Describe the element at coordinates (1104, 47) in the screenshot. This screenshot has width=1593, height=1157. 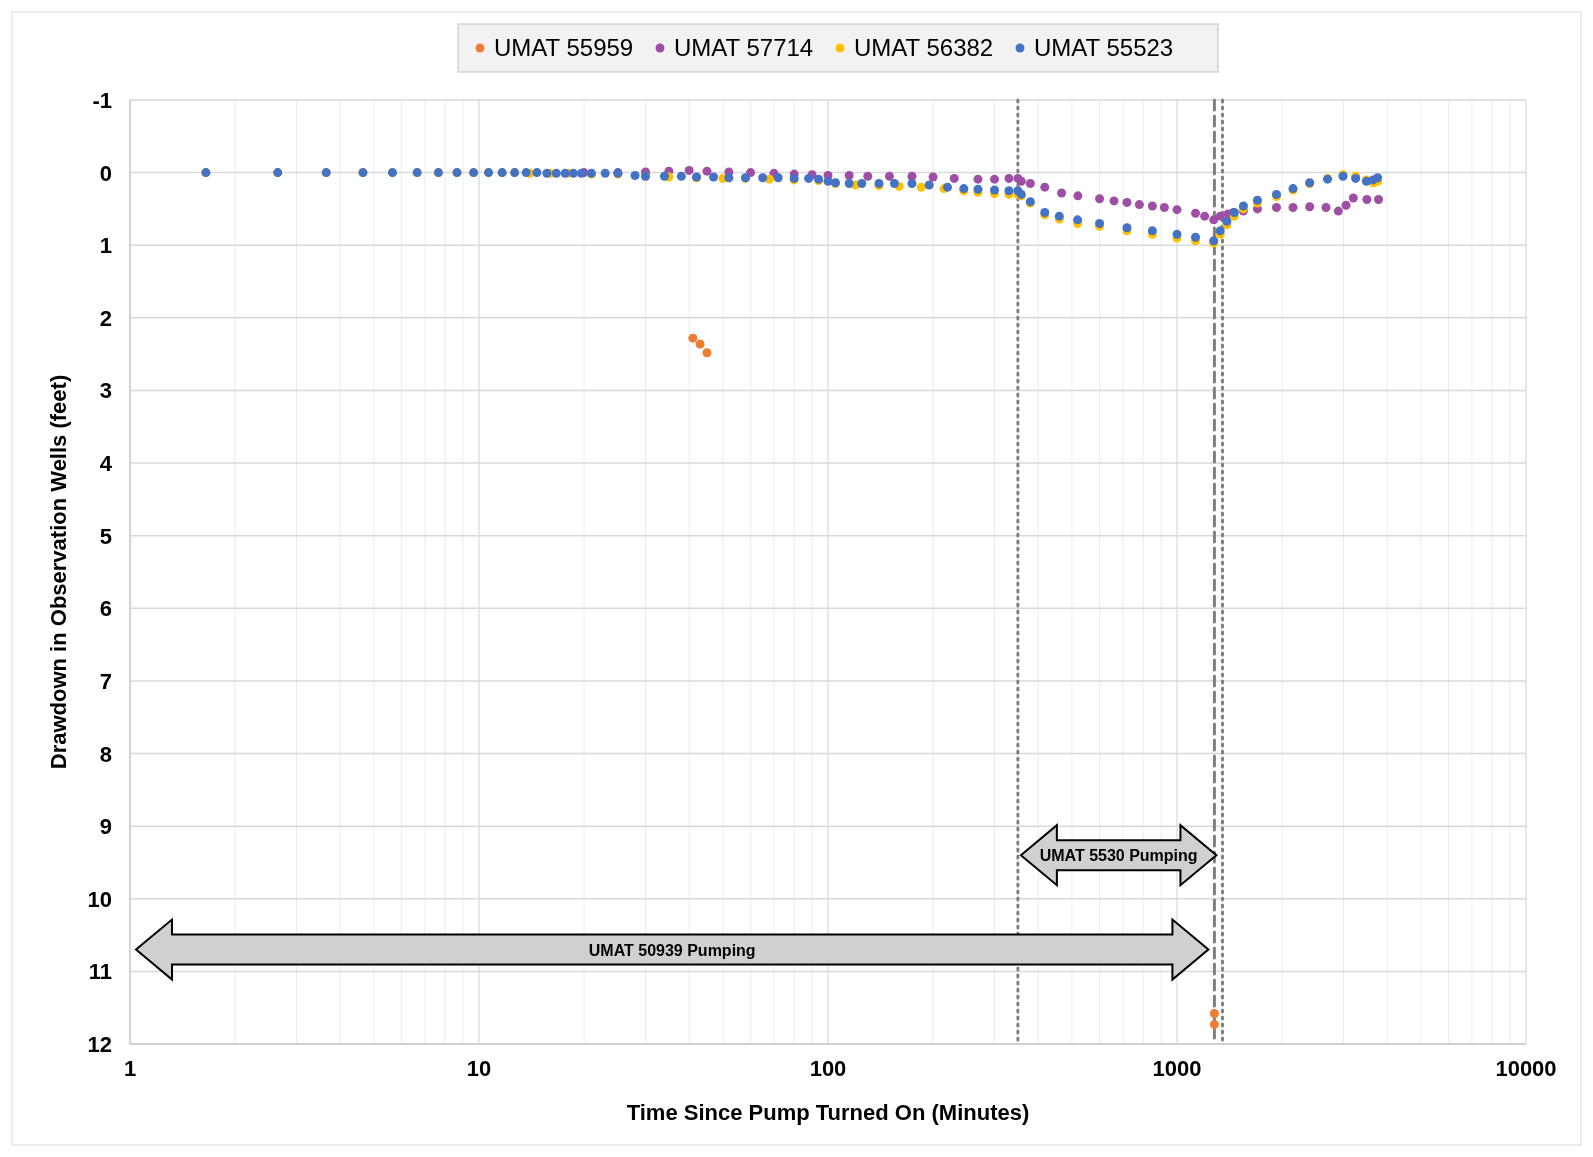
I see `legend-label: UMAT 55523` at that location.